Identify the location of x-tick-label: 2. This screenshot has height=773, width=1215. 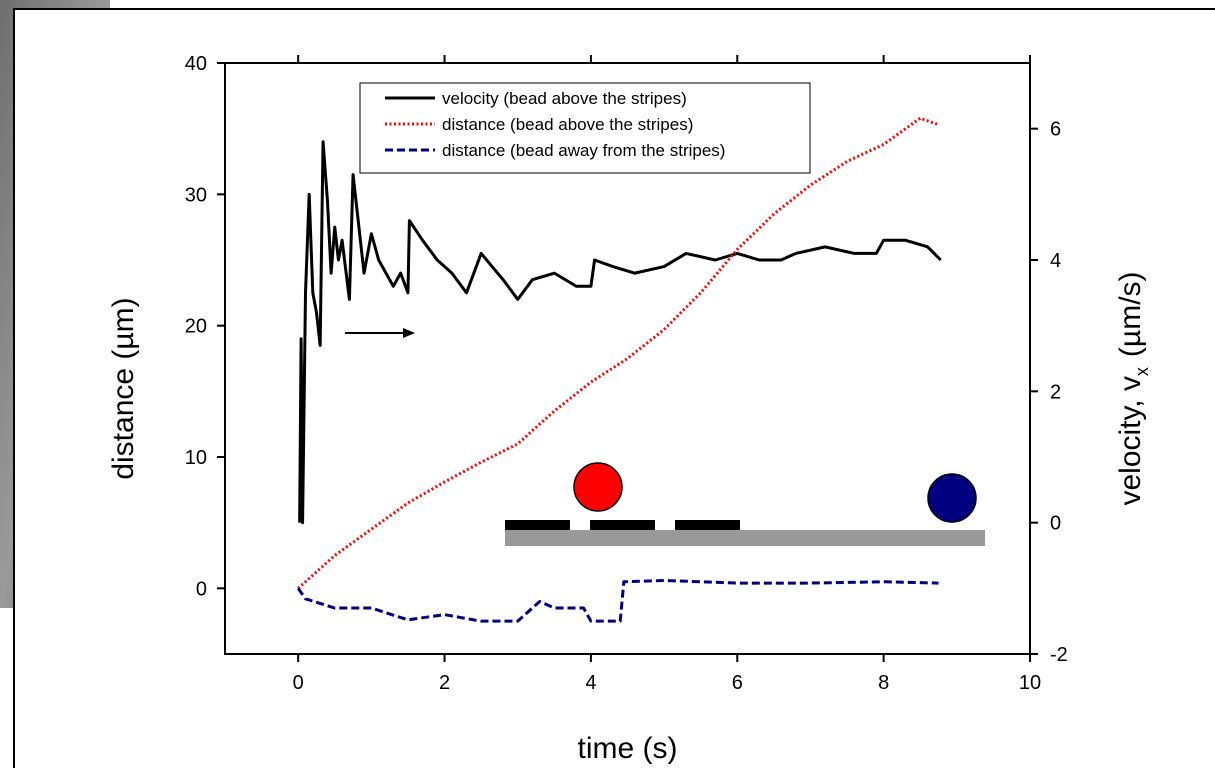
(444, 683).